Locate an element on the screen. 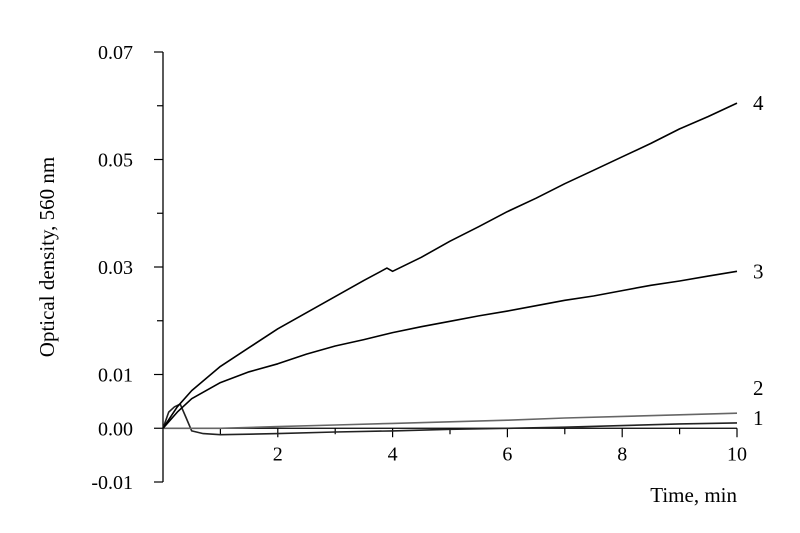 Image resolution: width=800 pixels, height=533 pixels. series-labels: 1 2 3 4 is located at coordinates (758, 260).